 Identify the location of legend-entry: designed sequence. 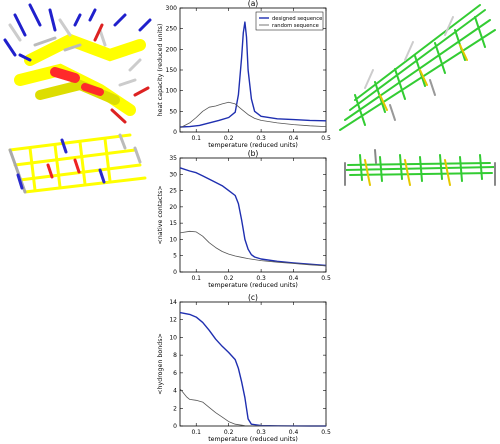
(297, 19).